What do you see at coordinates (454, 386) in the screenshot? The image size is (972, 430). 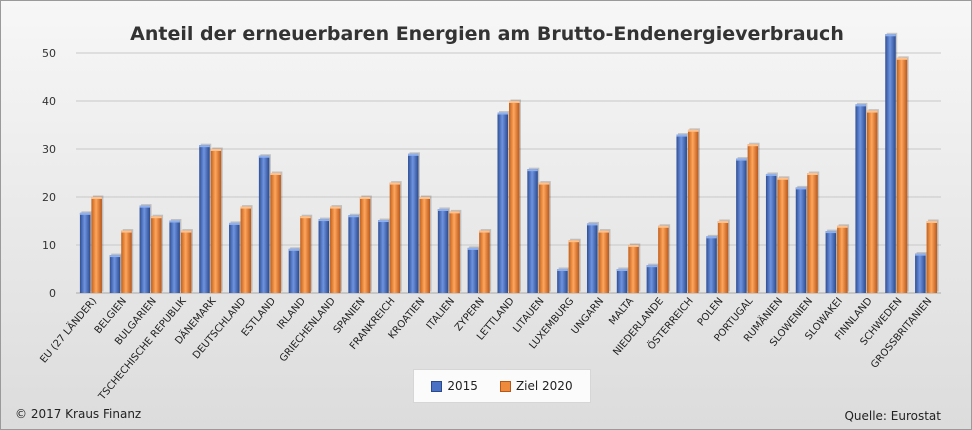 I see `legend-item-2015: 2015` at bounding box center [454, 386].